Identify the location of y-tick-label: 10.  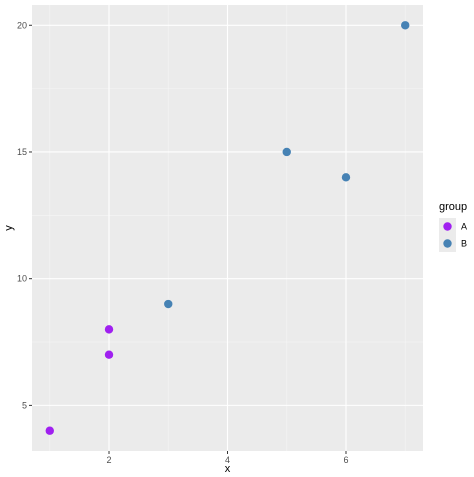
(22, 279).